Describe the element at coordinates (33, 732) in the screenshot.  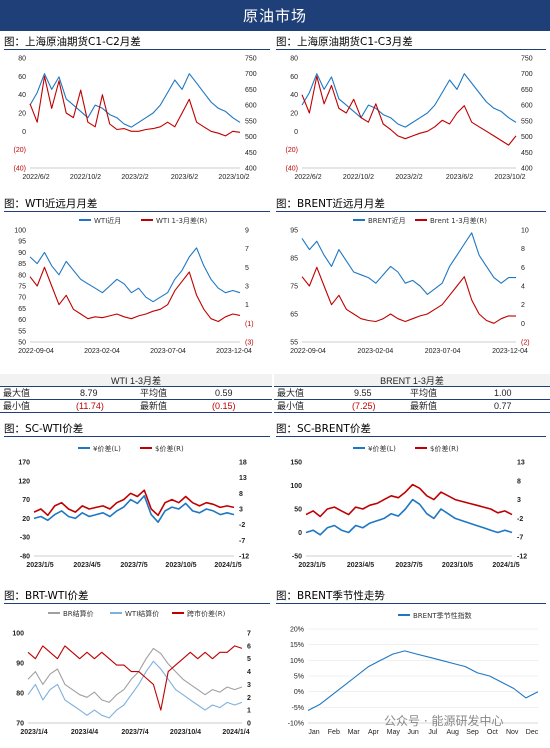
I see `brt_wti-x-tick: 2023/1/4` at that location.